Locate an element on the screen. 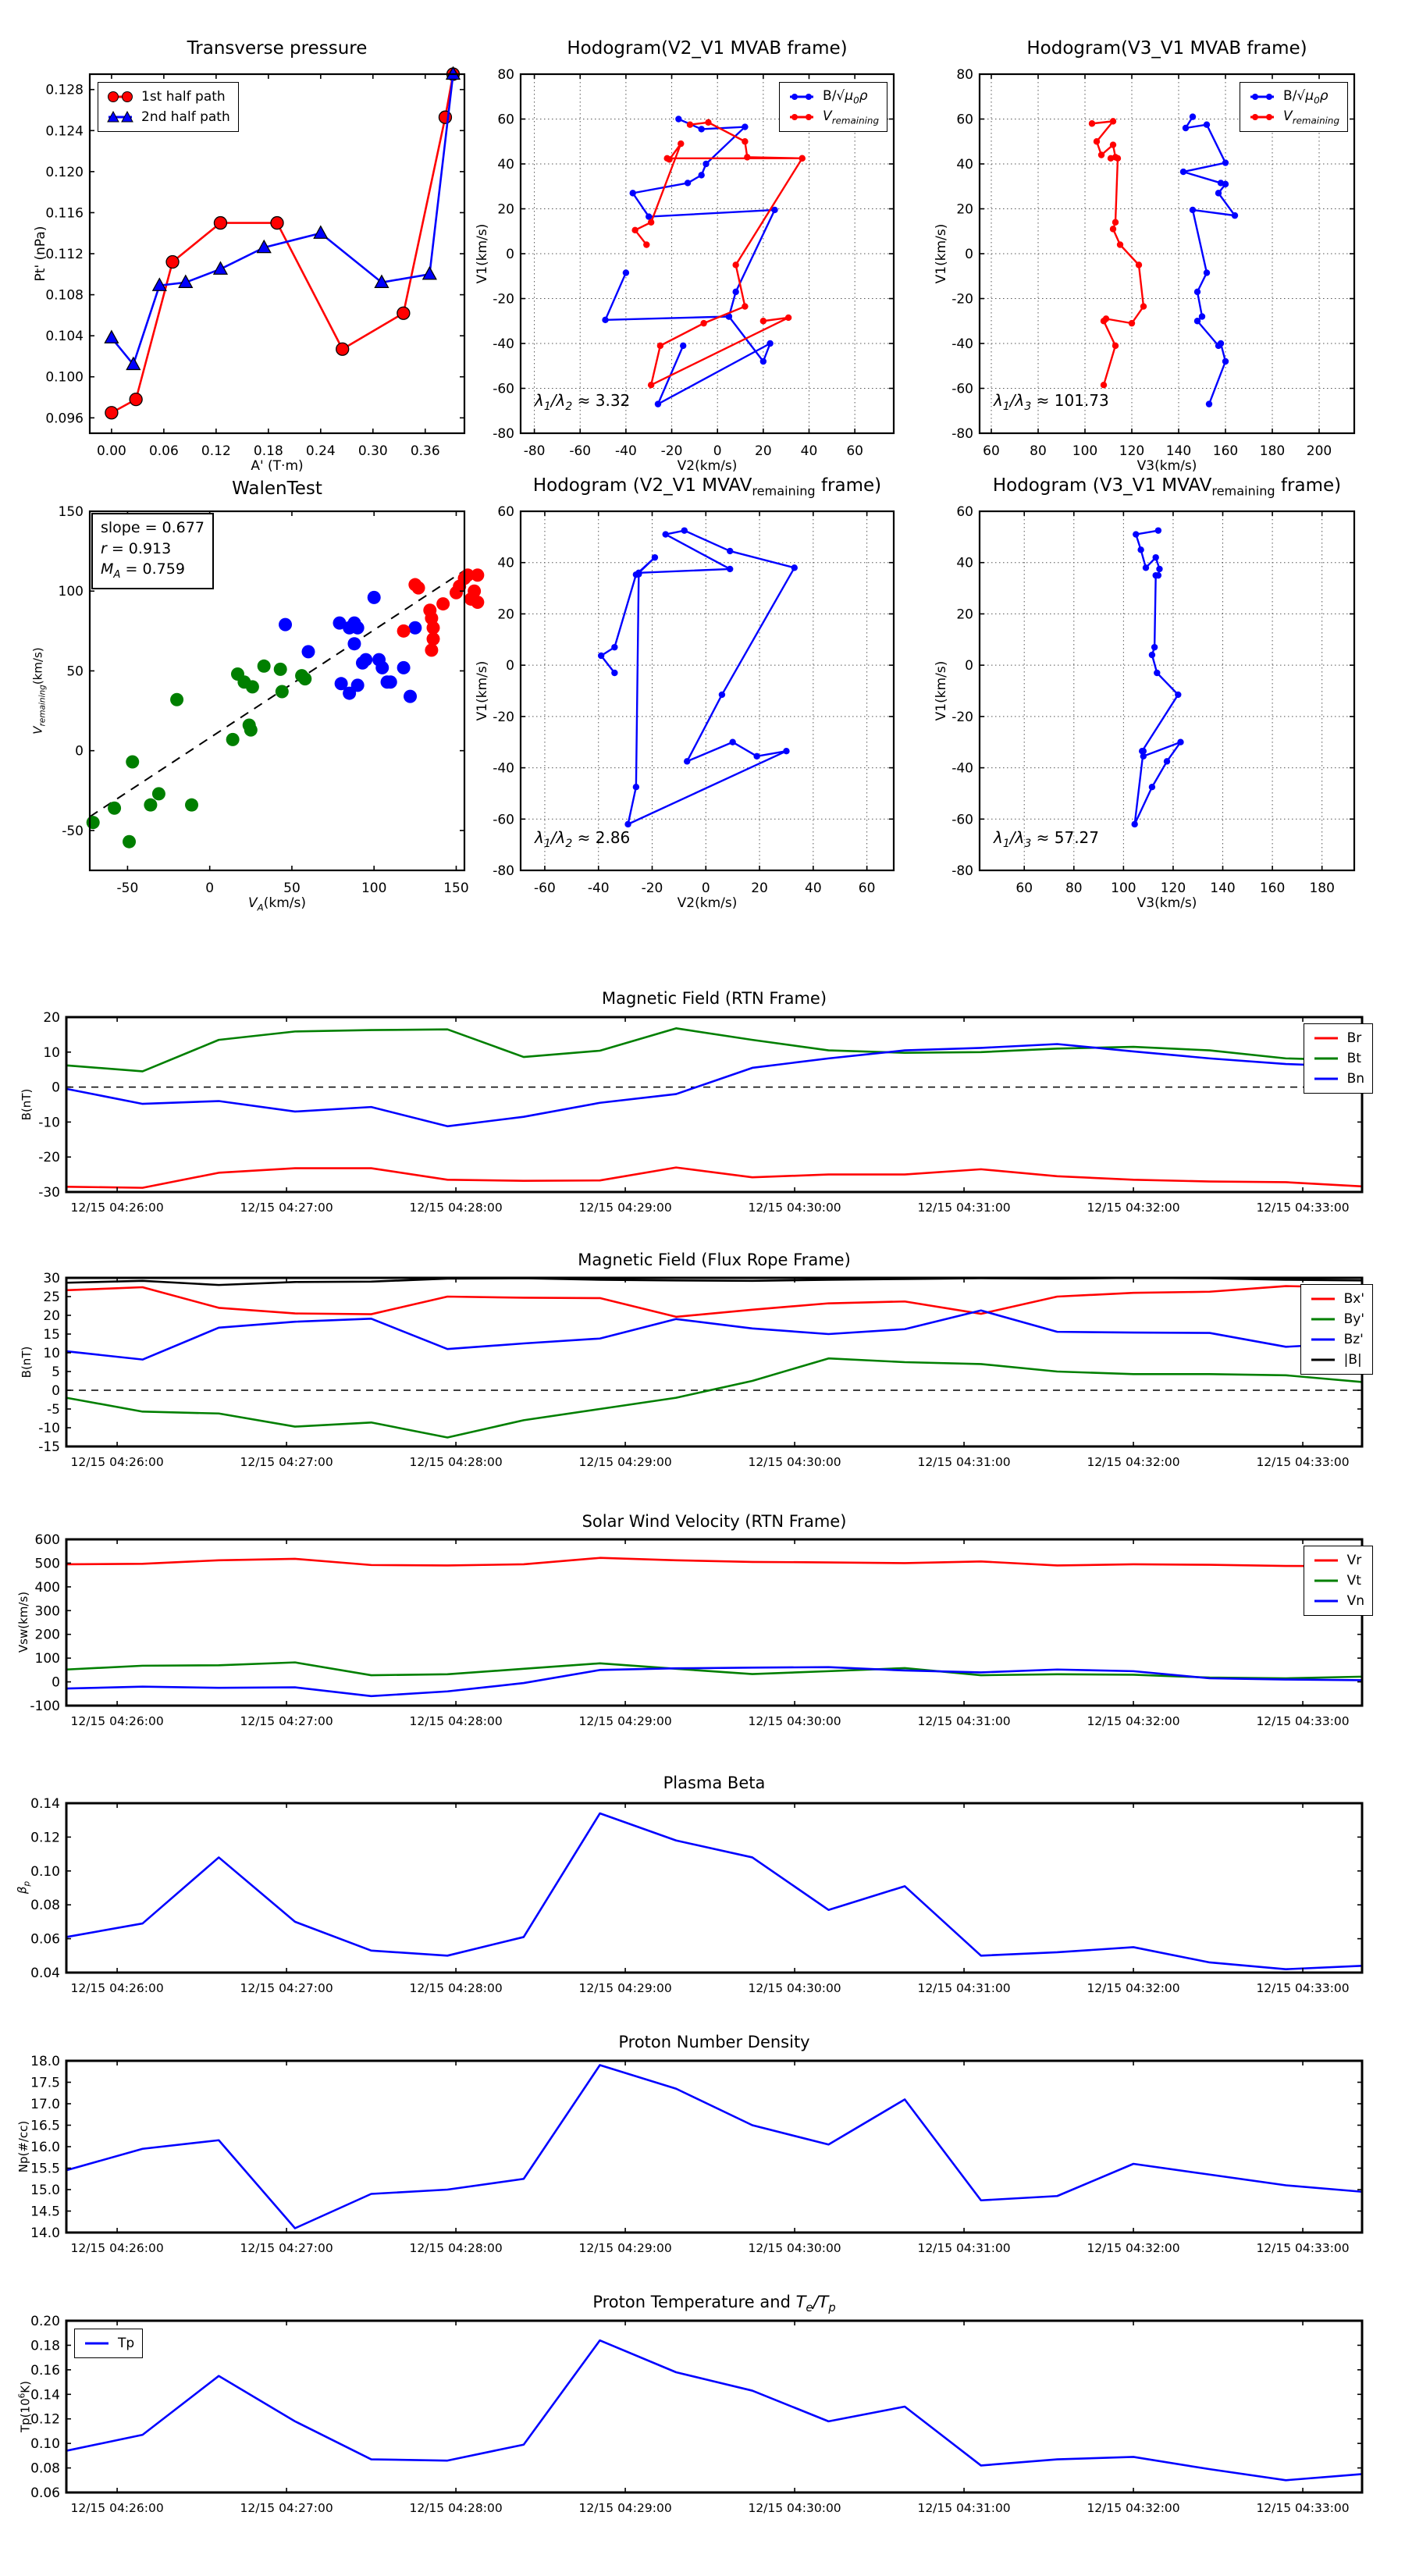 Image resolution: width=1405 pixels, height=2576 pixels. legend-item: 2nd half path is located at coordinates (168, 117).